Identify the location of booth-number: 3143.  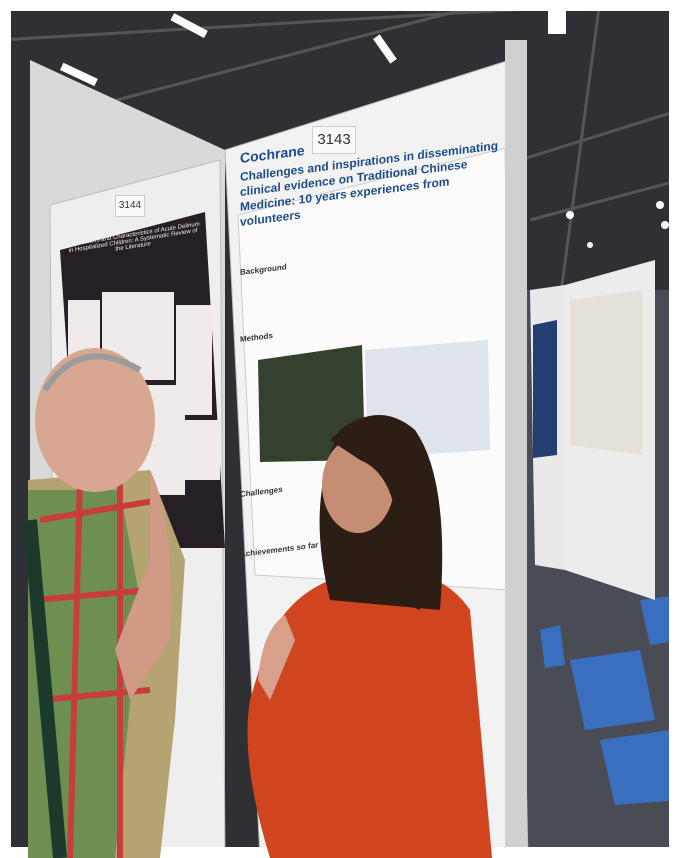
(334, 140).